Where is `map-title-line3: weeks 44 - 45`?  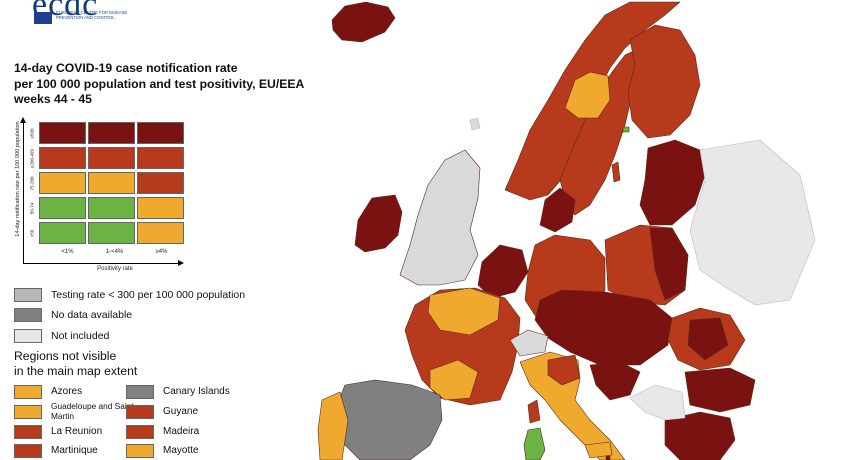
map-title-line3: weeks 44 - 45 is located at coordinates (53, 99).